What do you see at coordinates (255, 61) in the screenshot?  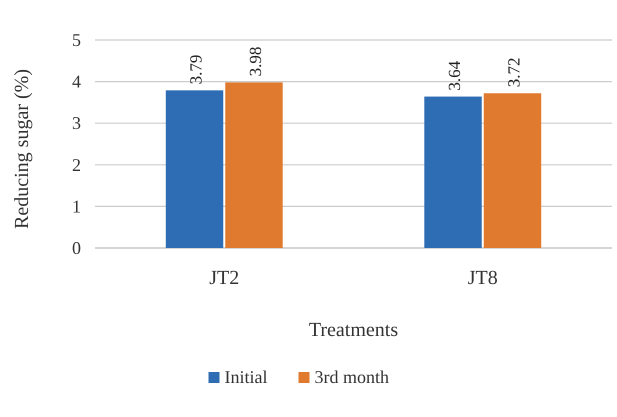 I see `data-label: 3.98` at bounding box center [255, 61].